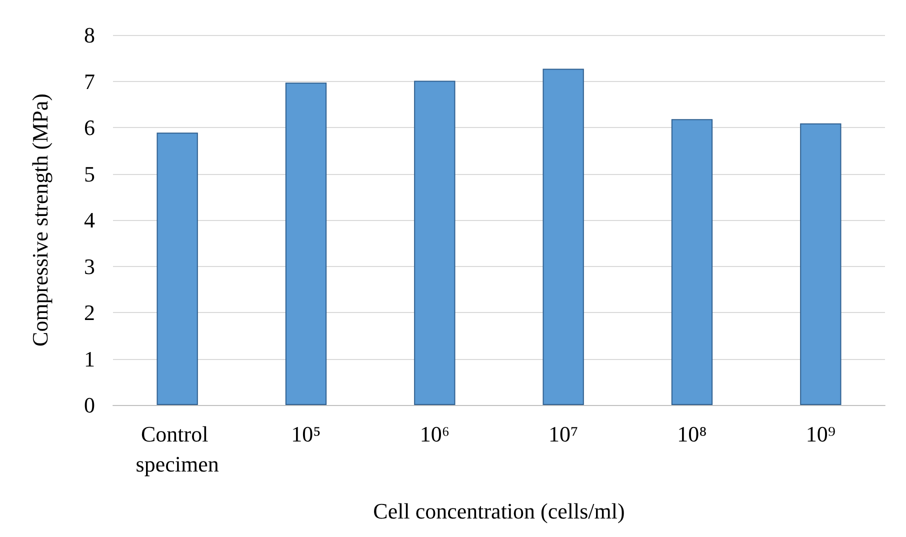 This screenshot has width=906, height=537. What do you see at coordinates (89, 35) in the screenshot?
I see `y-tick-label: 8` at bounding box center [89, 35].